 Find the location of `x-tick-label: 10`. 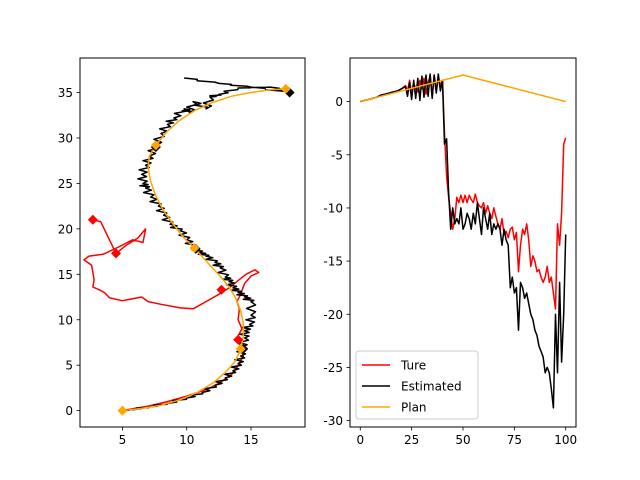

x-tick-label: 10 is located at coordinates (186, 440).